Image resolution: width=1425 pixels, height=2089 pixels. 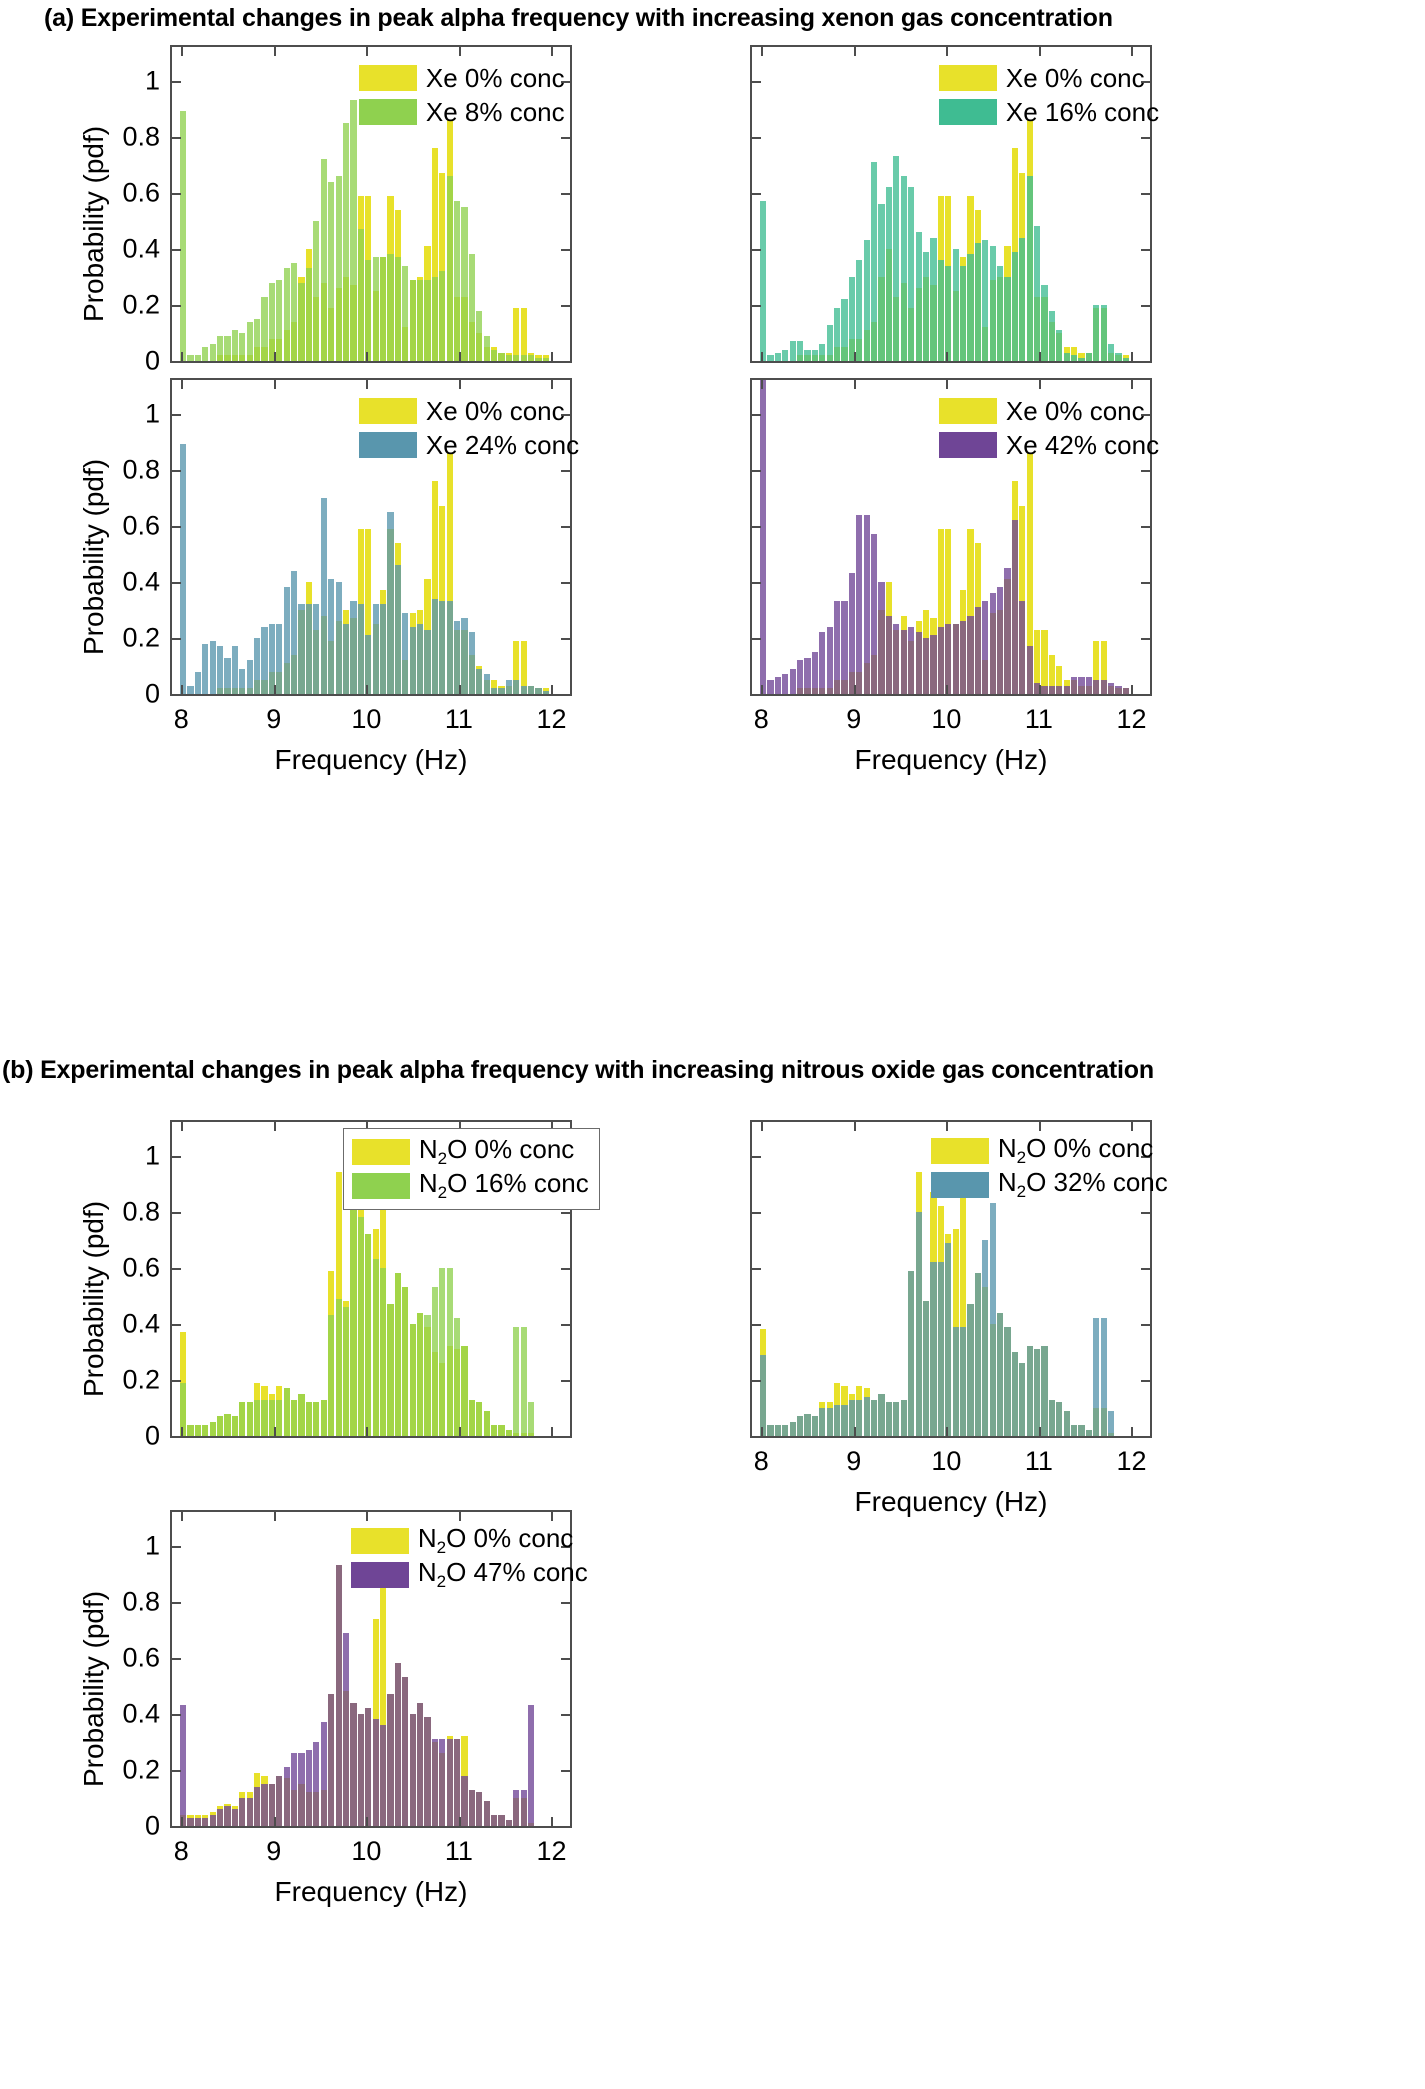 I want to click on legend-a1: Xe 0% conc Xe 8% conc, so click(x=463, y=95).